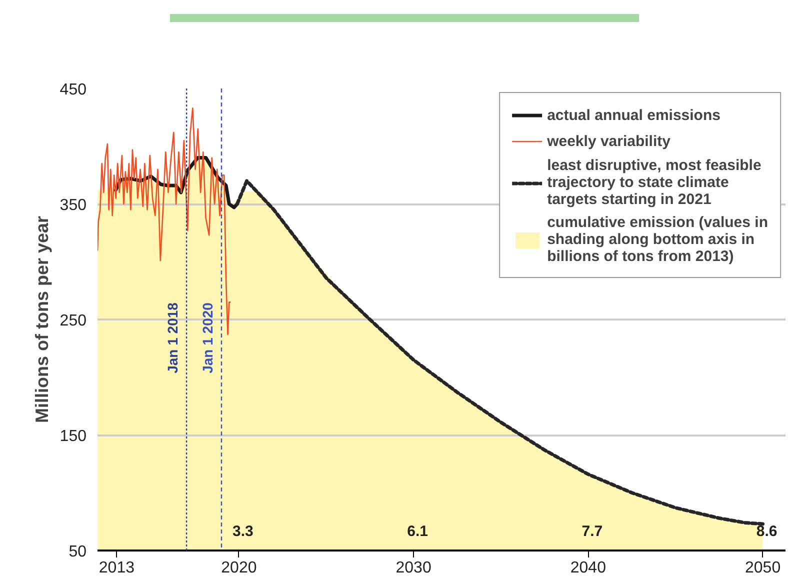 The image size is (801, 579). Describe the element at coordinates (414, 568) in the screenshot. I see `x-tick-label: 2030` at that location.